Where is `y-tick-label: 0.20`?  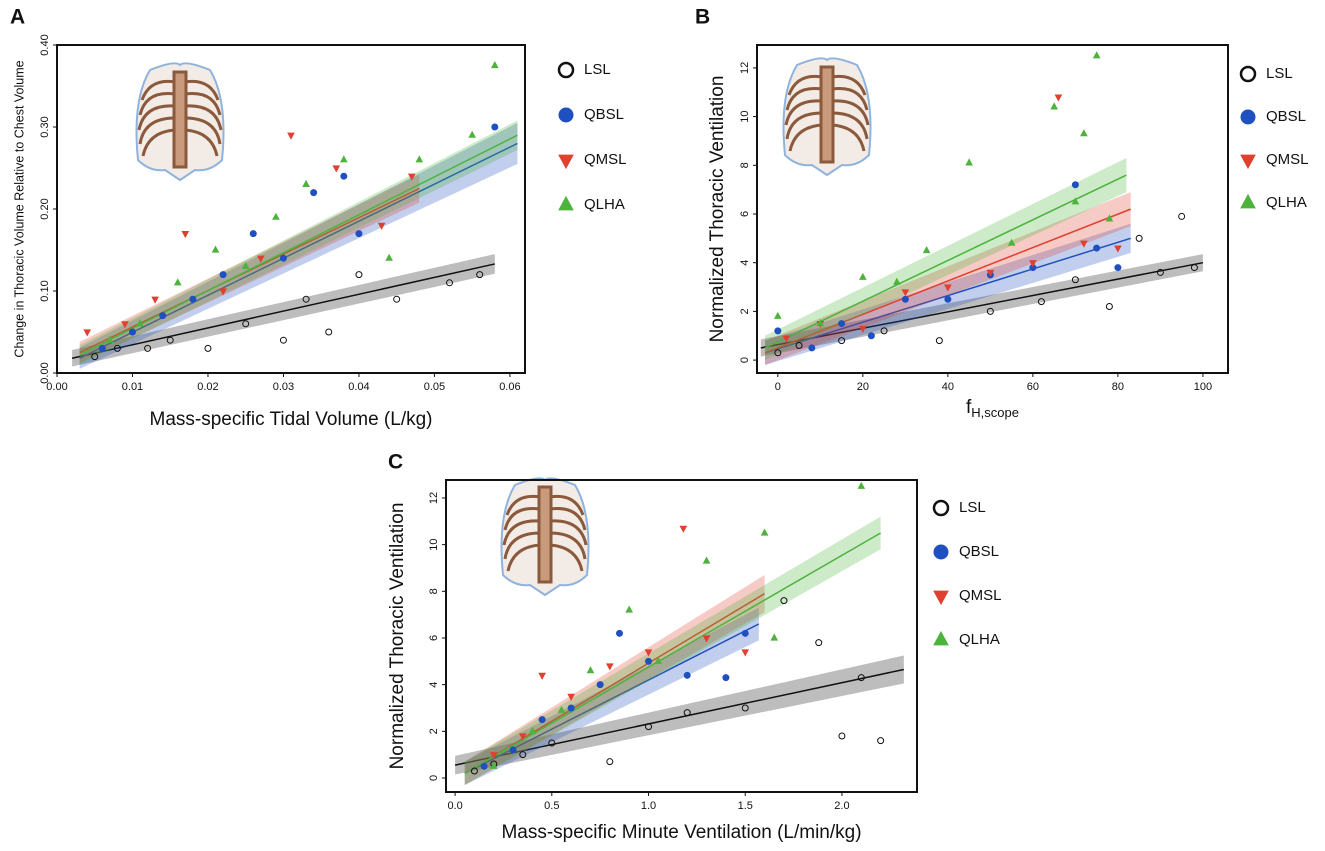
y-tick-label: 0.20 is located at coordinates (45, 208).